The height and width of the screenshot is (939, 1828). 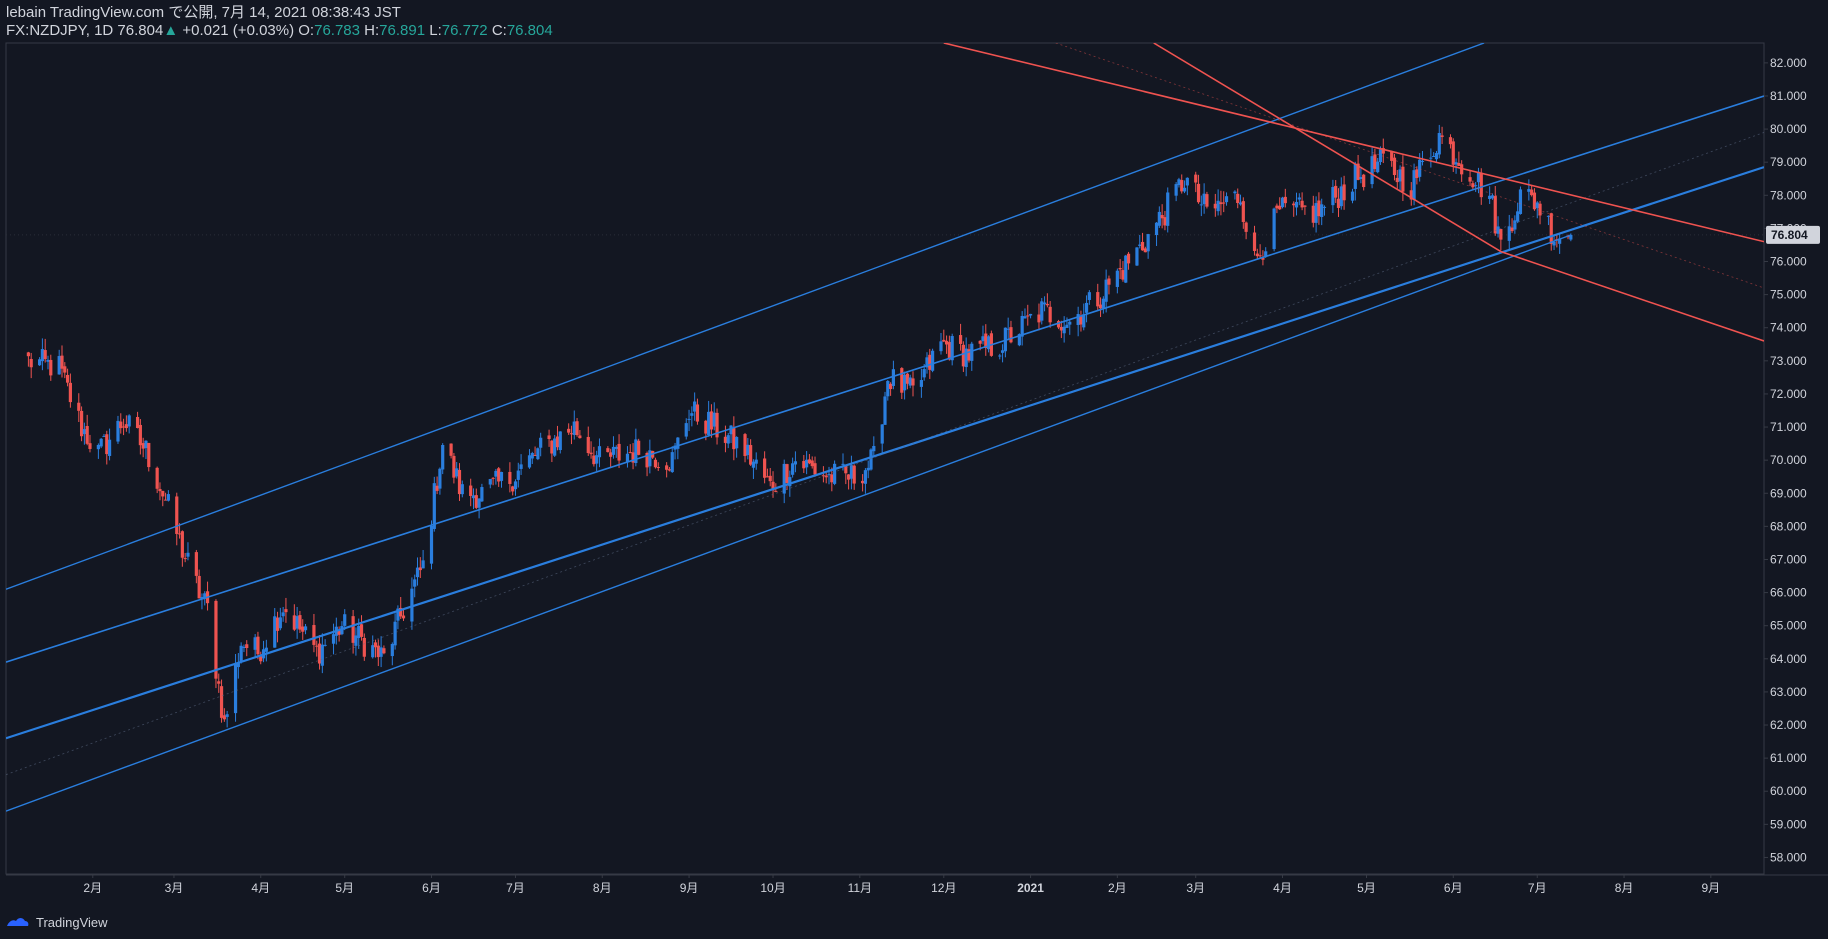 I want to click on x-tick-label: 4月, so click(x=1282, y=888).